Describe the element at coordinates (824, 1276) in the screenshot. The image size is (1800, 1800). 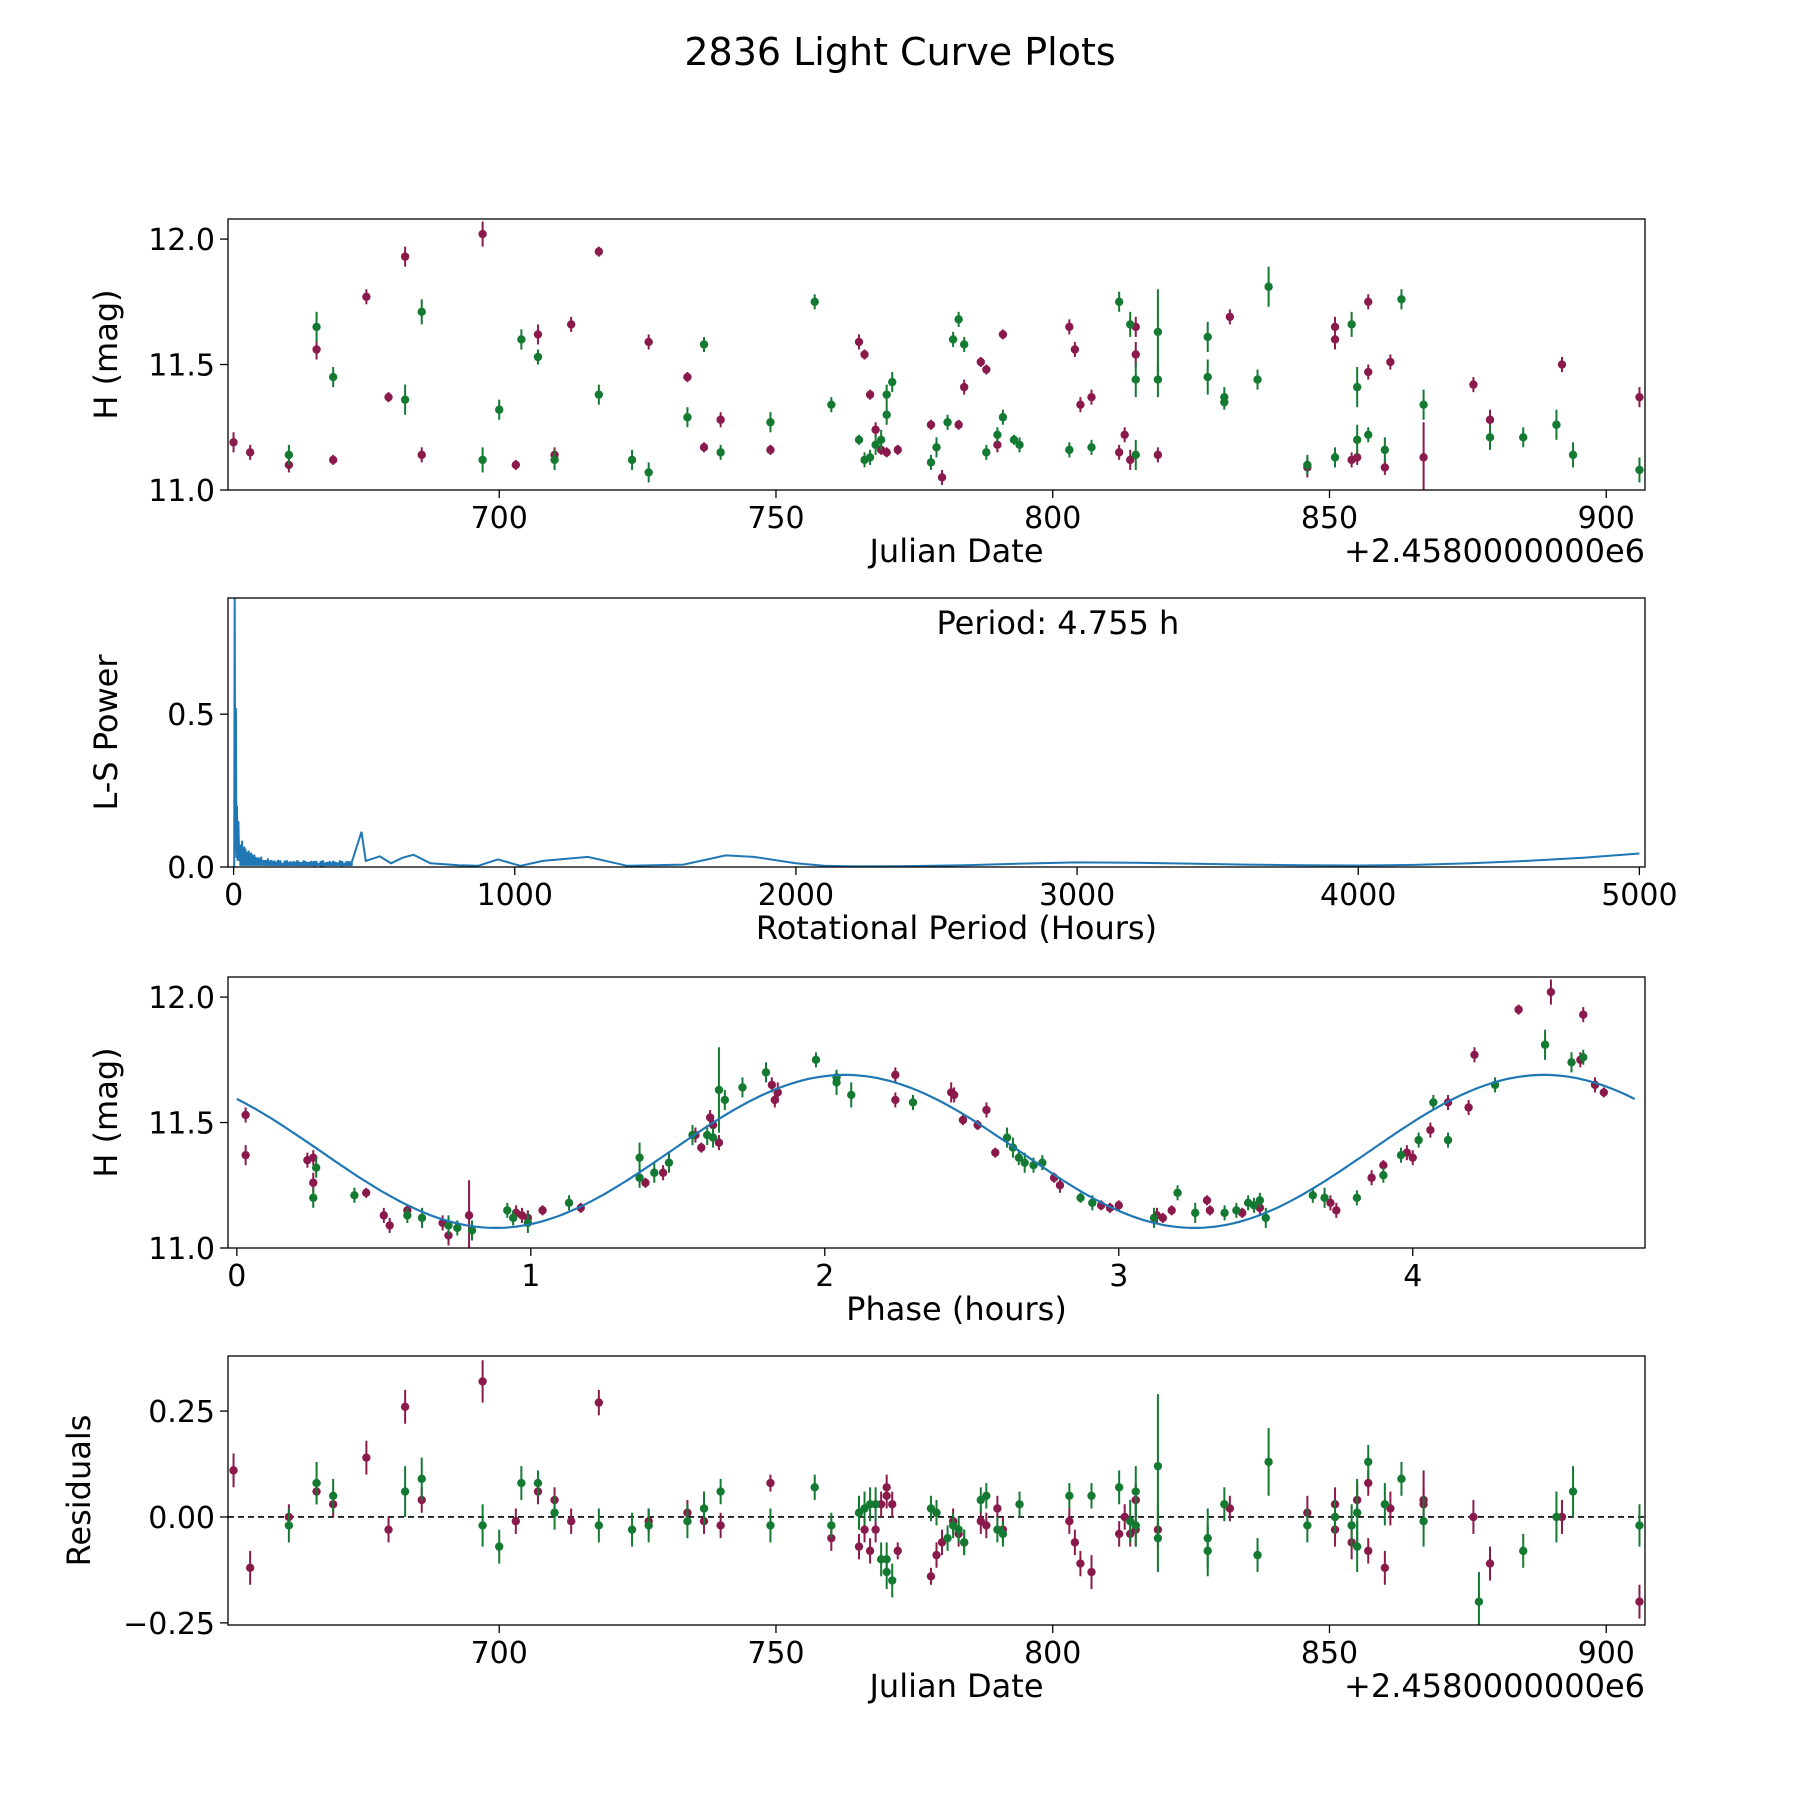
I see `x-tick-label: 2` at that location.